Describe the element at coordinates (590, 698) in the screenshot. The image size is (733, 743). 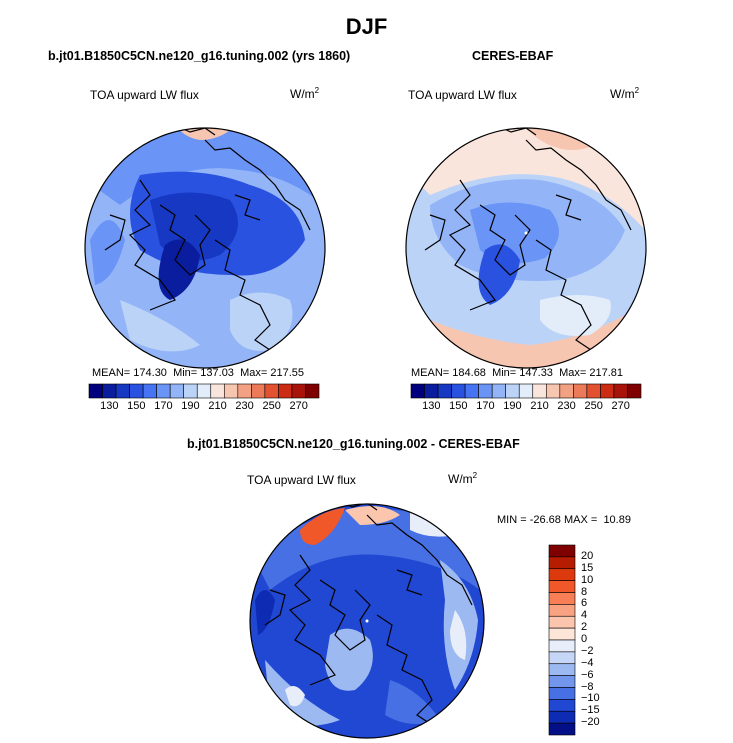
I see `diff-colorbar-tick-label: −10` at that location.